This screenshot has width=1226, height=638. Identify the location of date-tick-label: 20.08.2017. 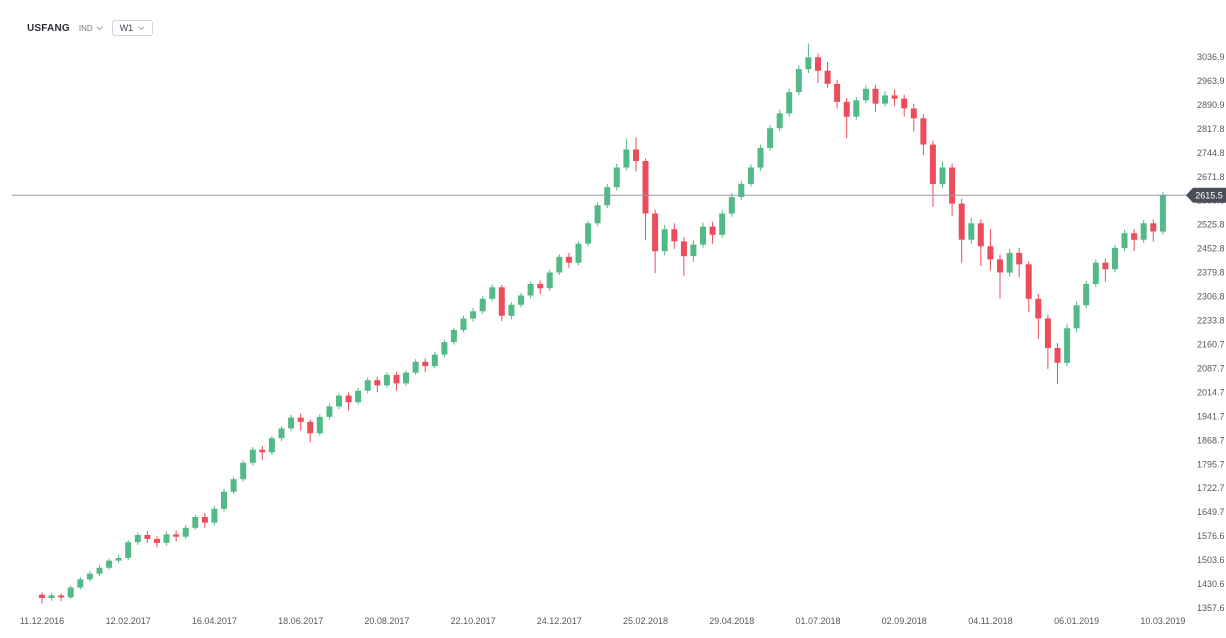
(386, 621).